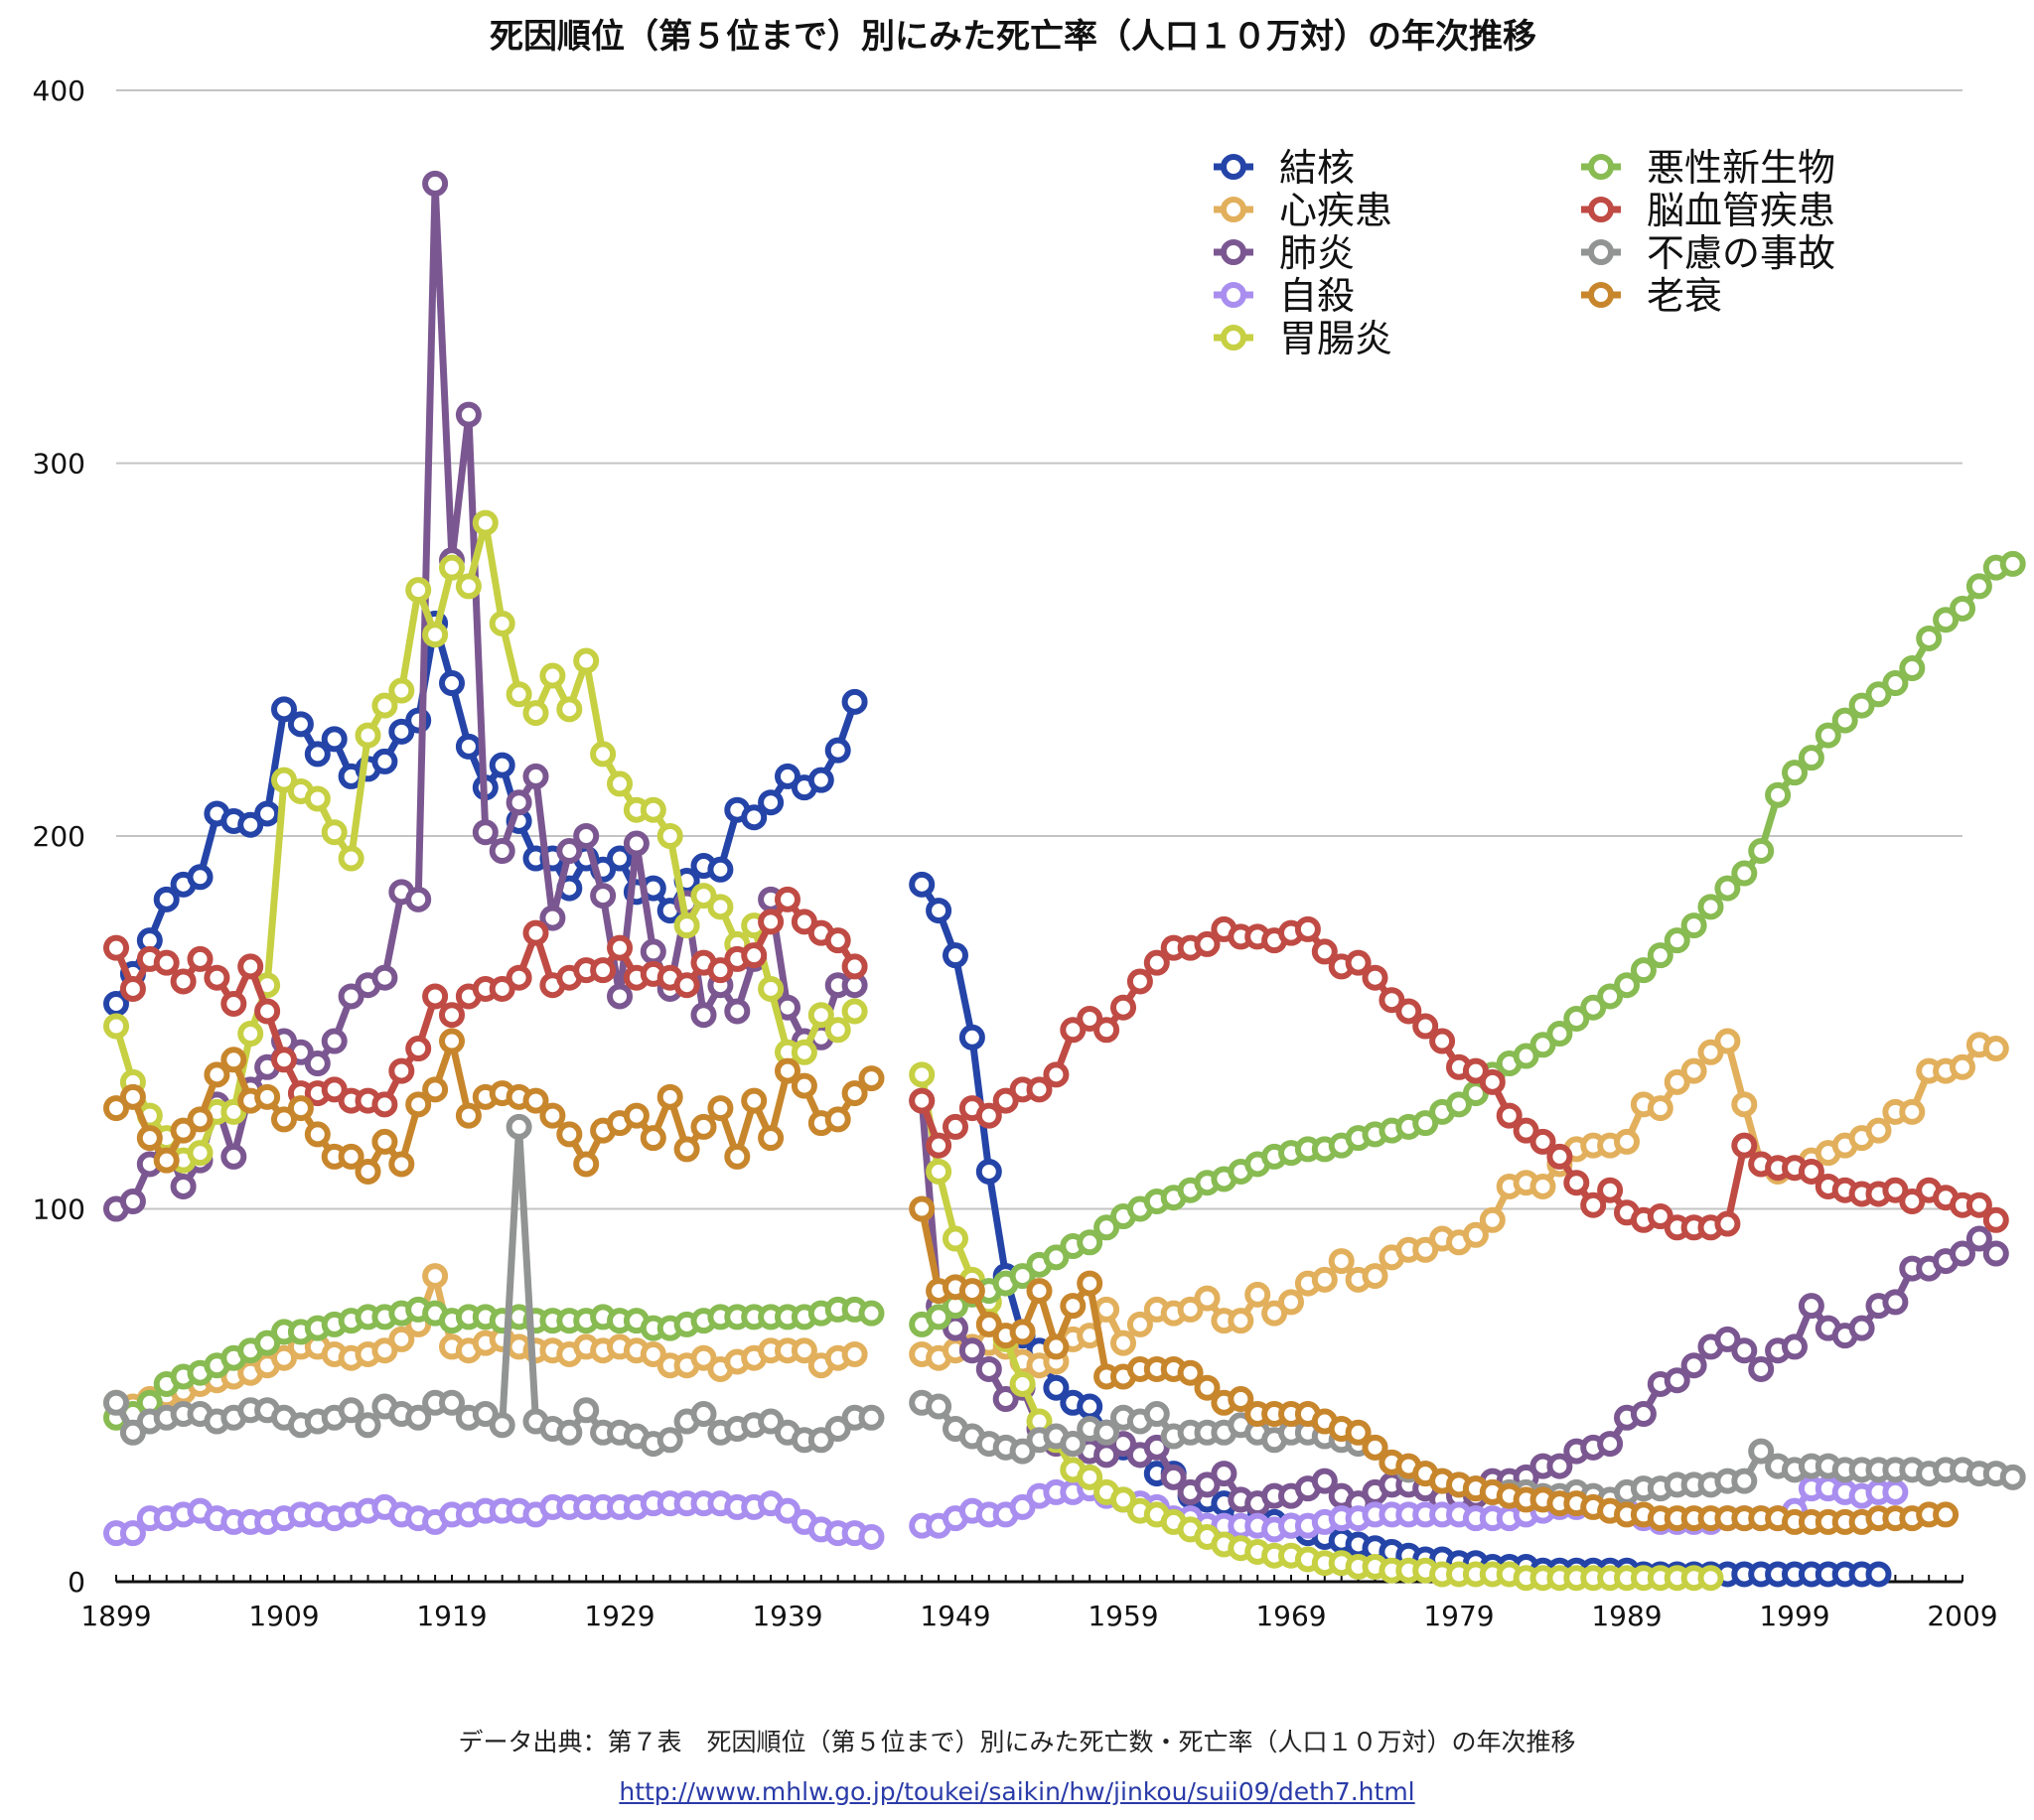  What do you see at coordinates (76, 1582) in the screenshot?
I see `y-tick-label: 0` at bounding box center [76, 1582].